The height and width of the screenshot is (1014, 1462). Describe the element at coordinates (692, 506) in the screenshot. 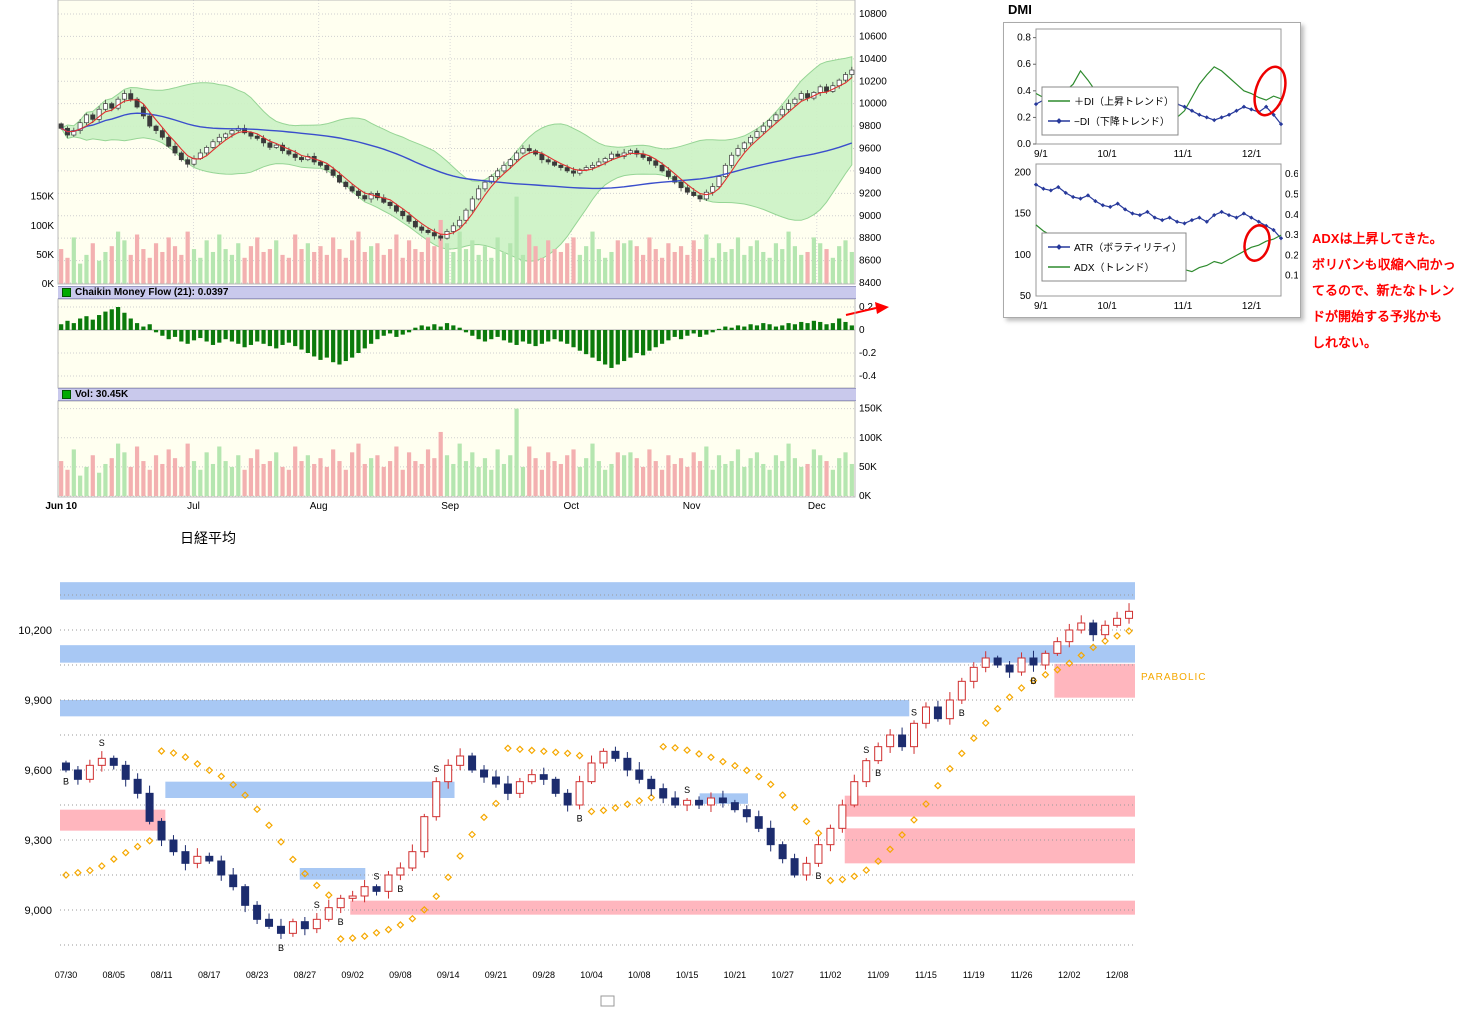

I see `svg-text: Nov` at that location.